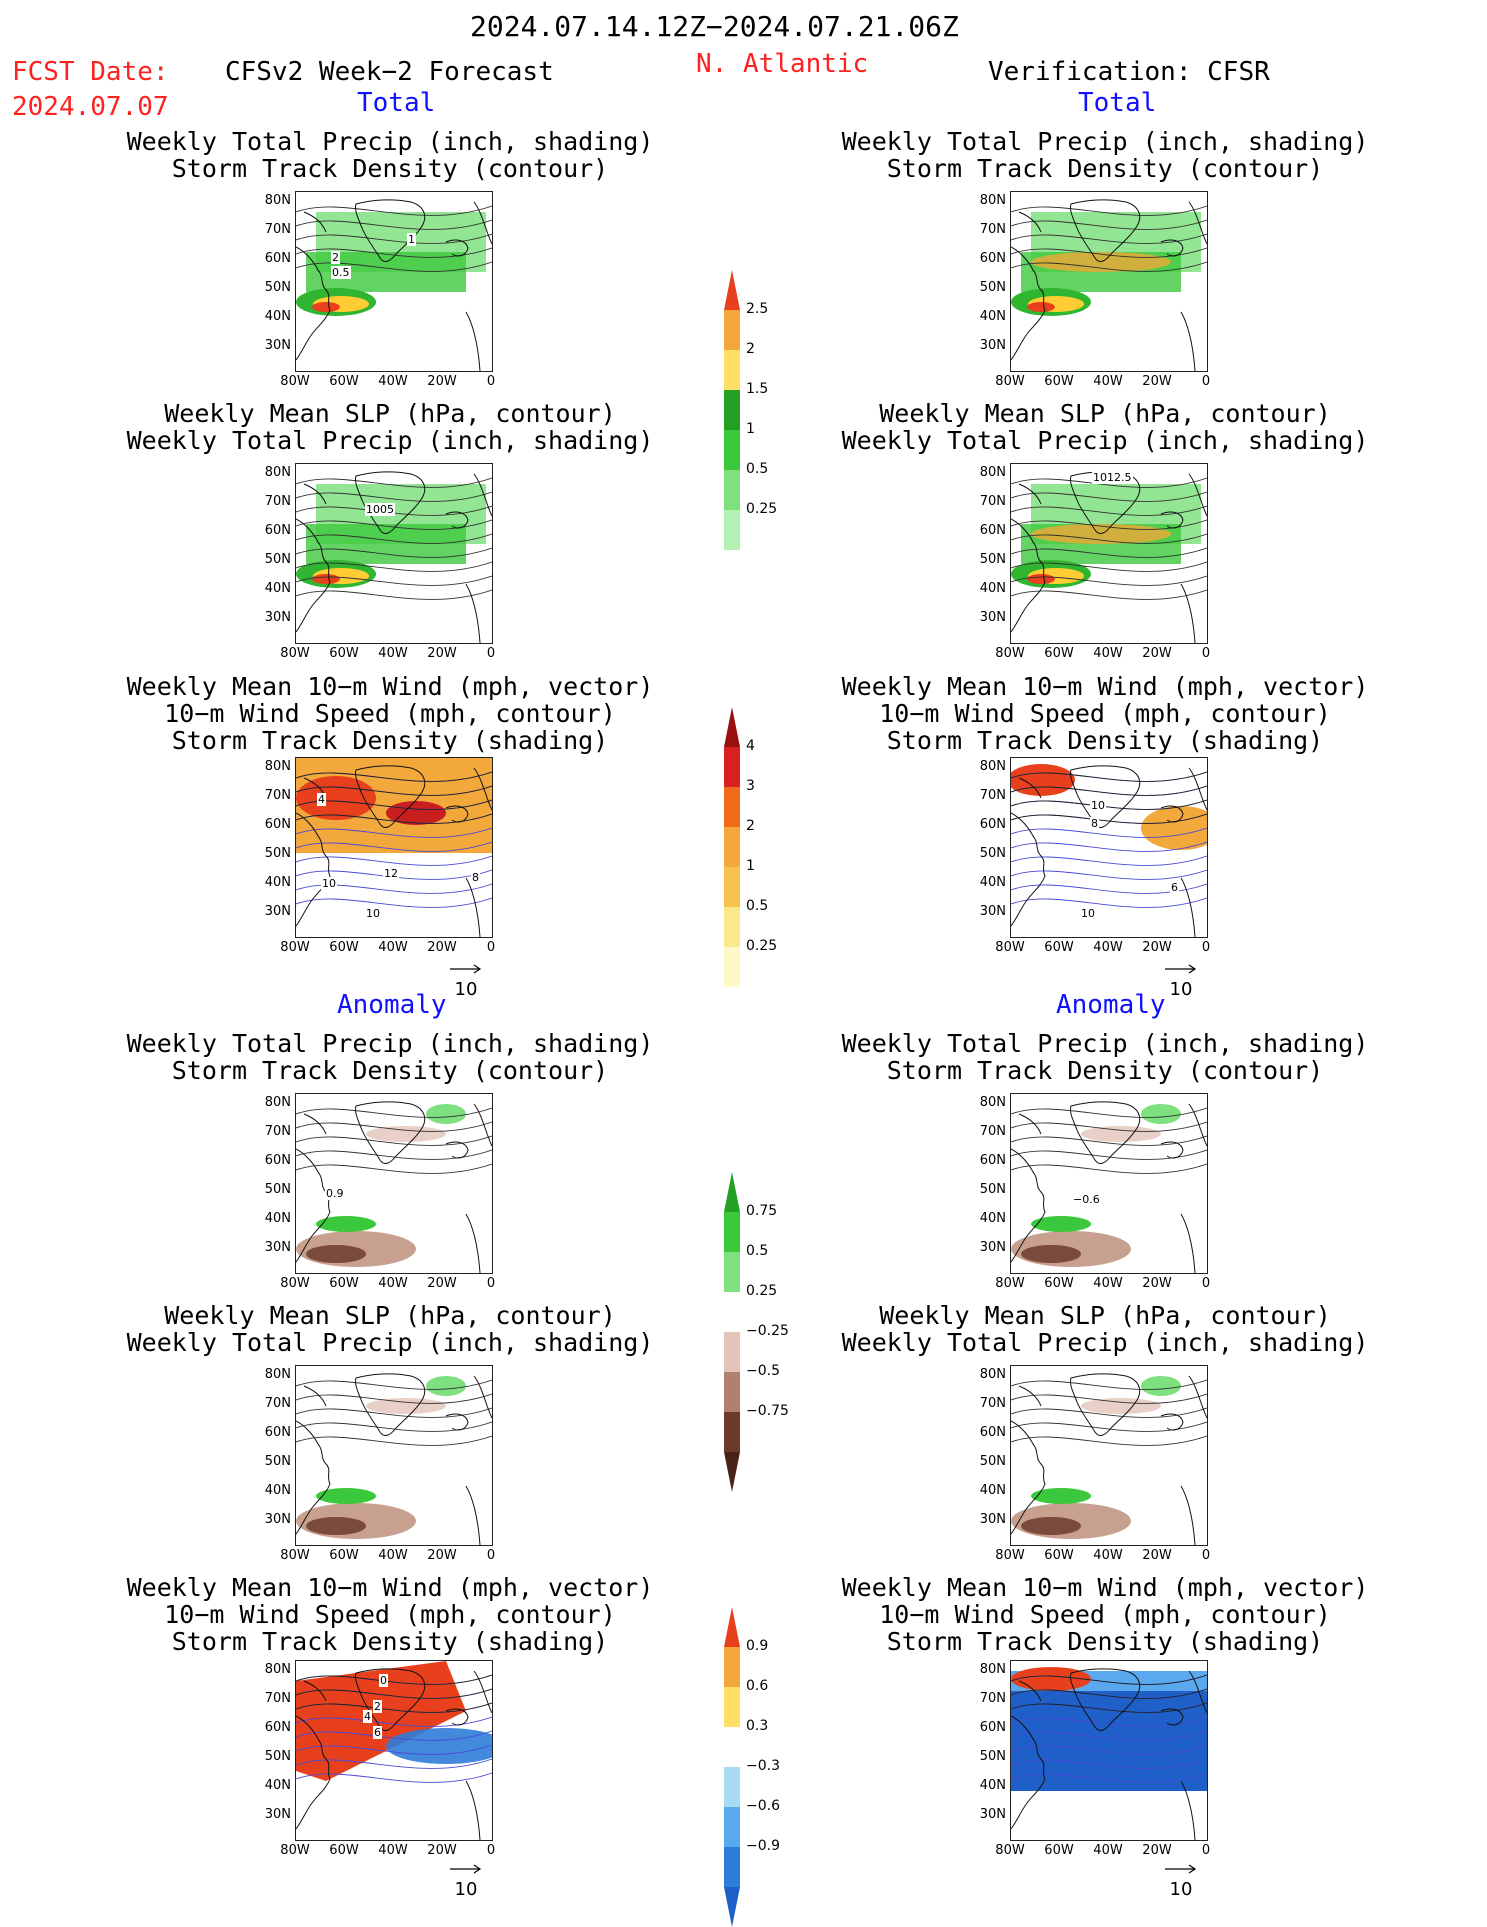 This screenshot has height=1927, width=1487. I want to click on colorbar-tick-label: 4, so click(750, 746).